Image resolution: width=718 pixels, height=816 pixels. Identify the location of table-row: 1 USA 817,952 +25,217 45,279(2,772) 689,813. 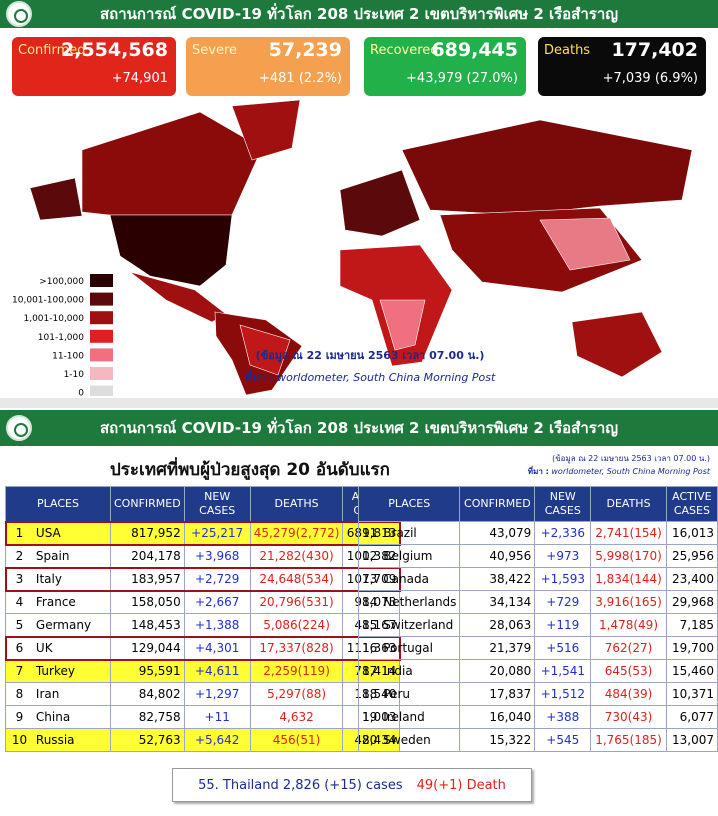
(202, 533).